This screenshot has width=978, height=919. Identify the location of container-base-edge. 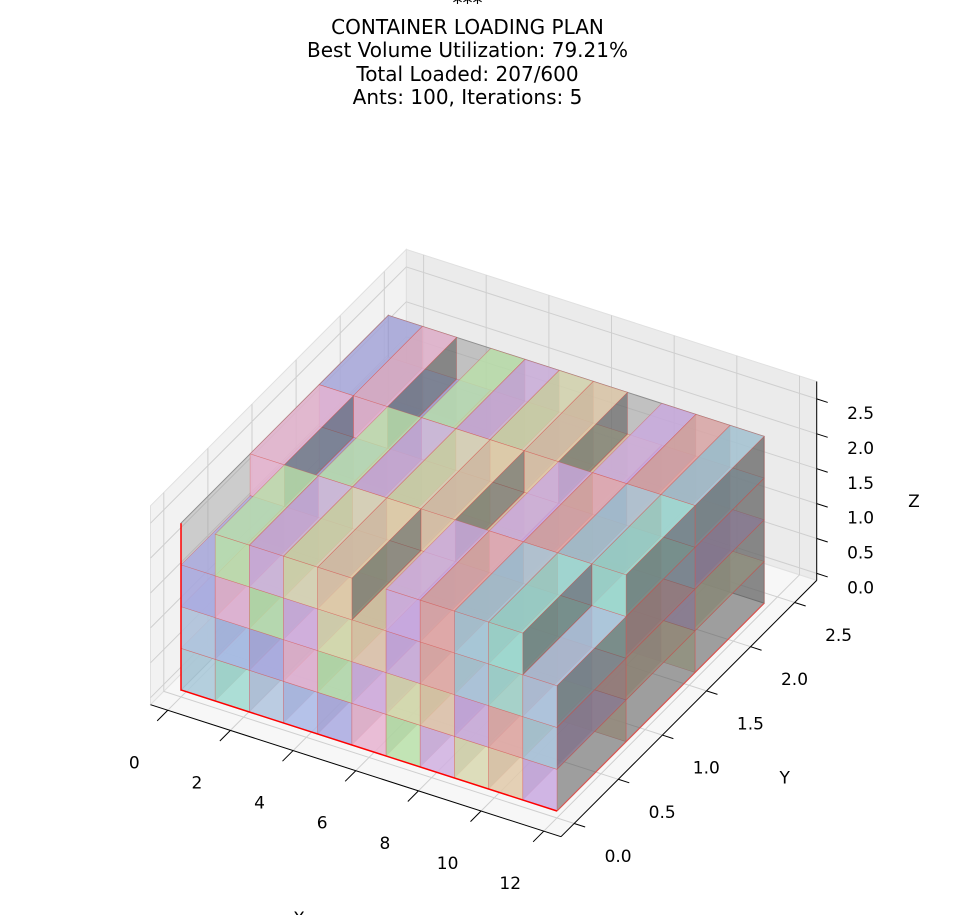
(660, 707).